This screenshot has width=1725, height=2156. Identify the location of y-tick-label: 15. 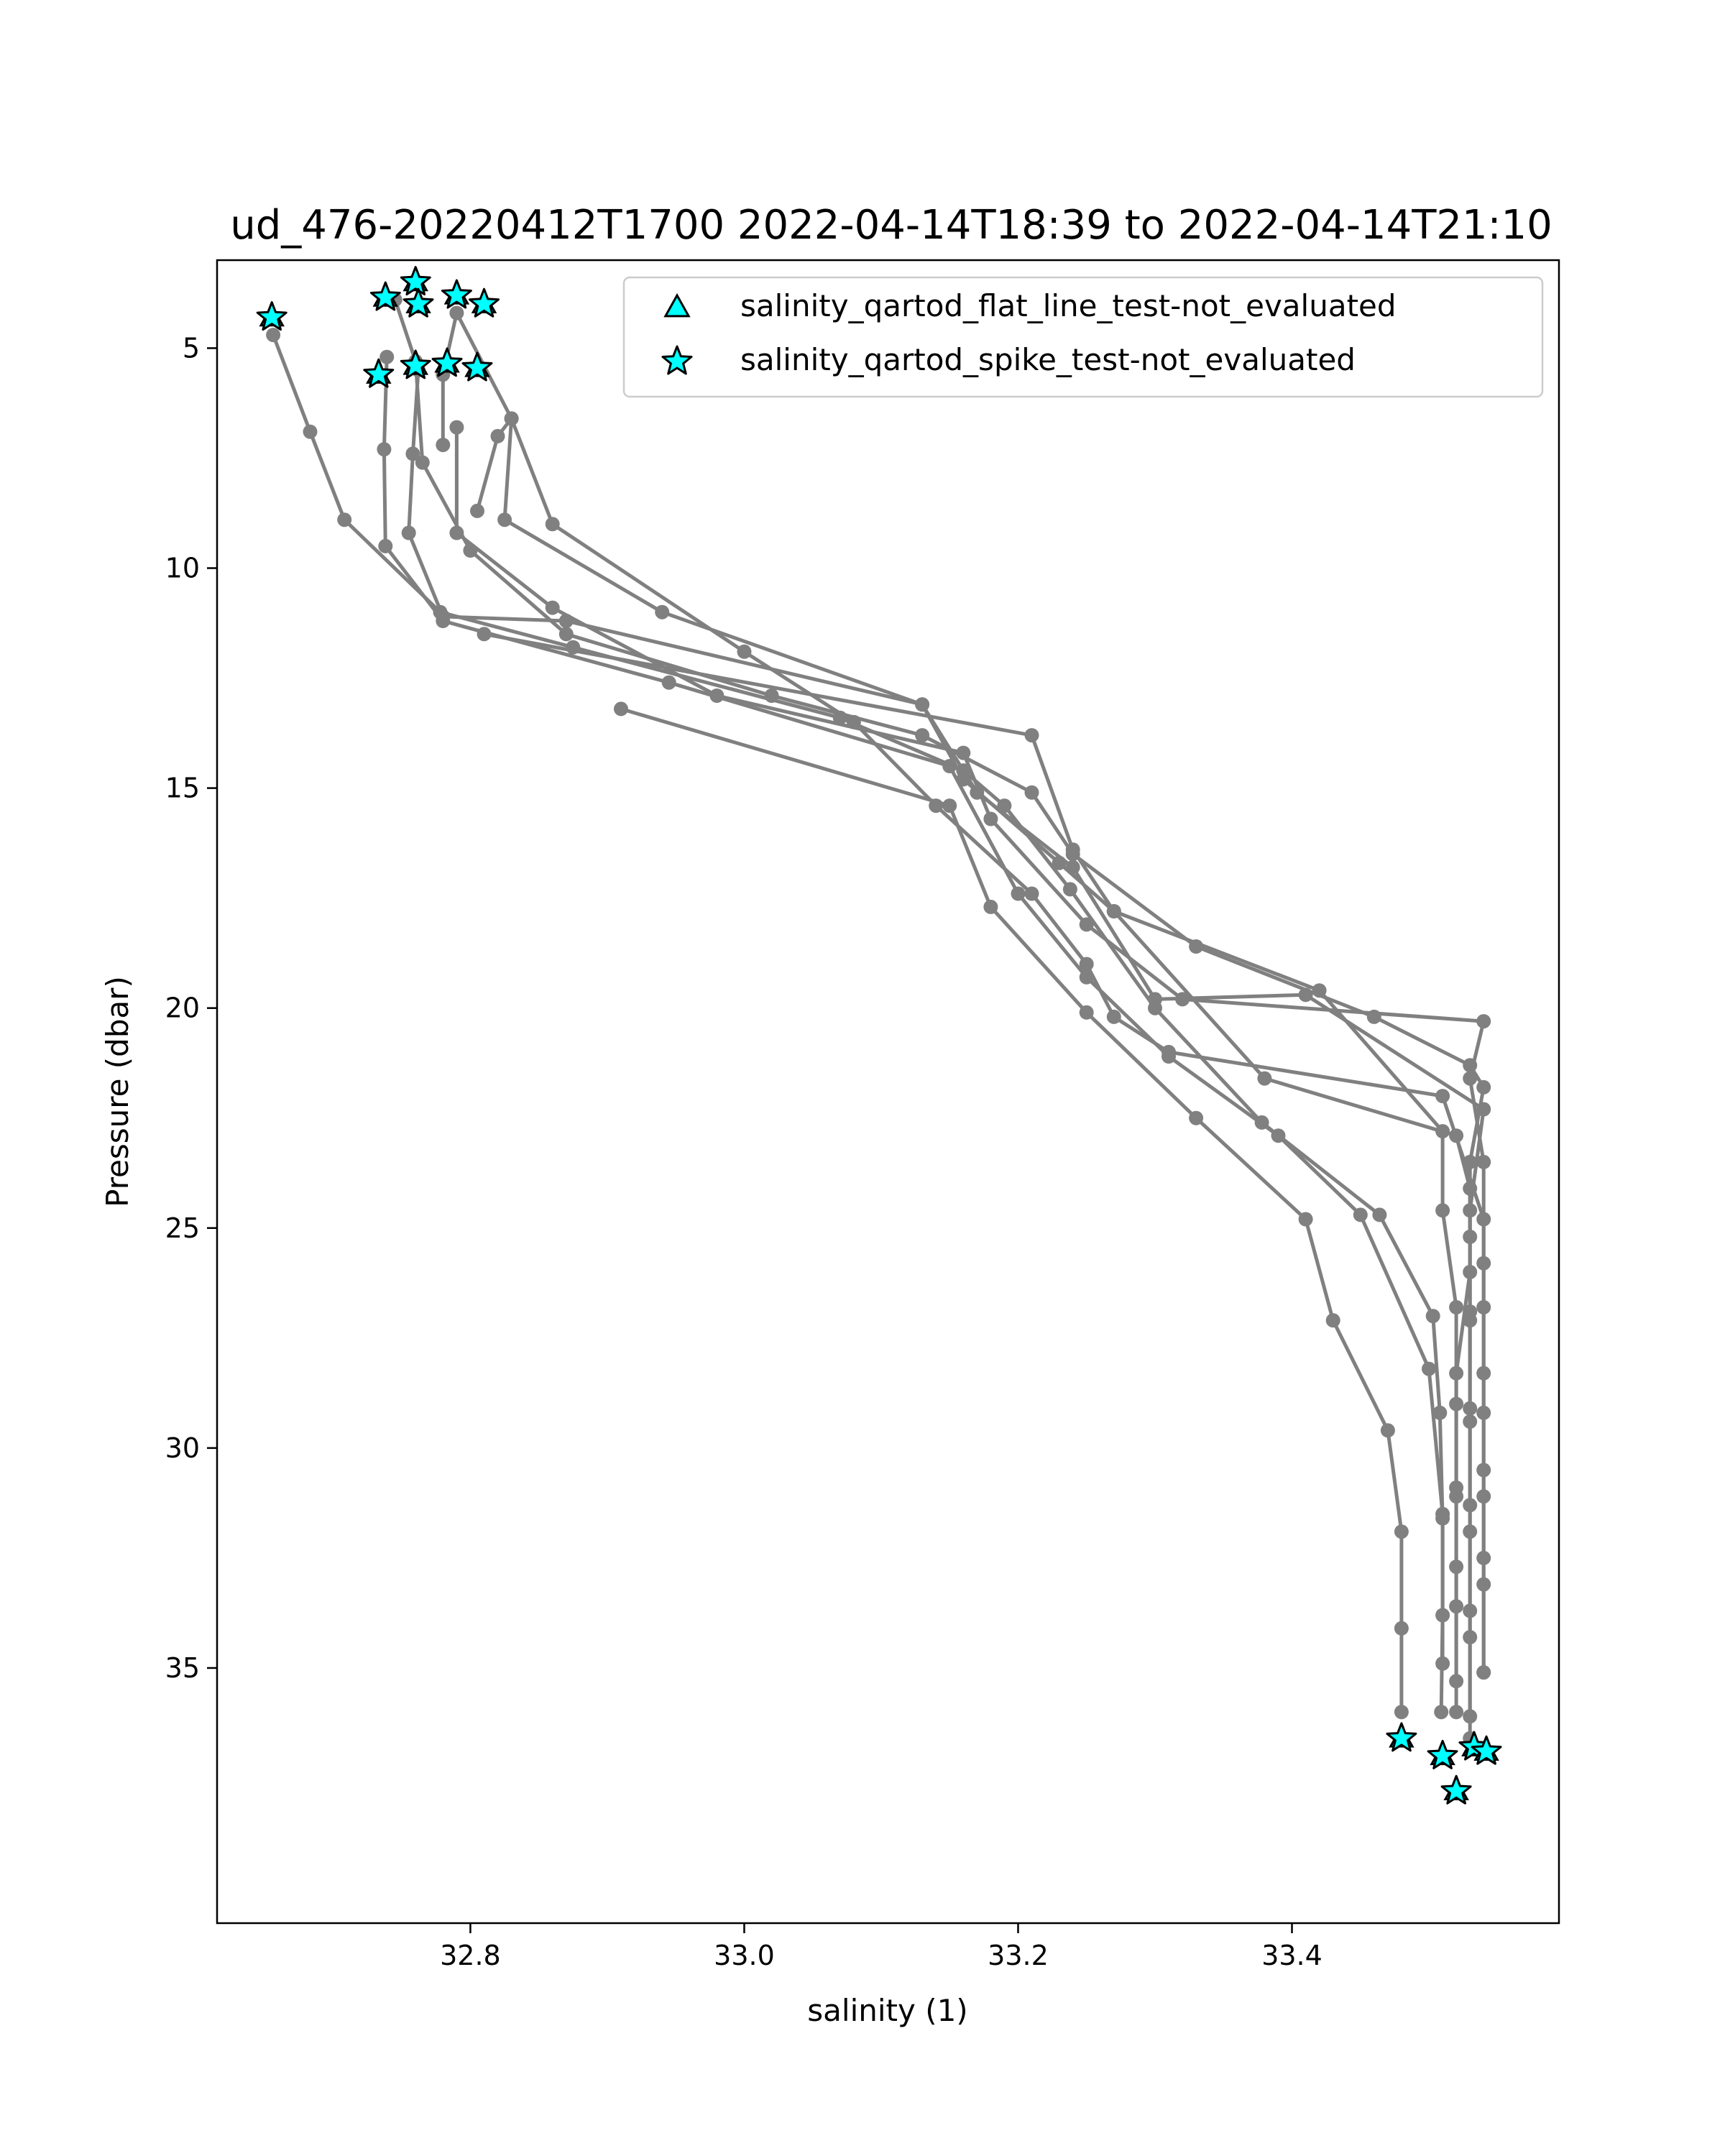
(182, 788).